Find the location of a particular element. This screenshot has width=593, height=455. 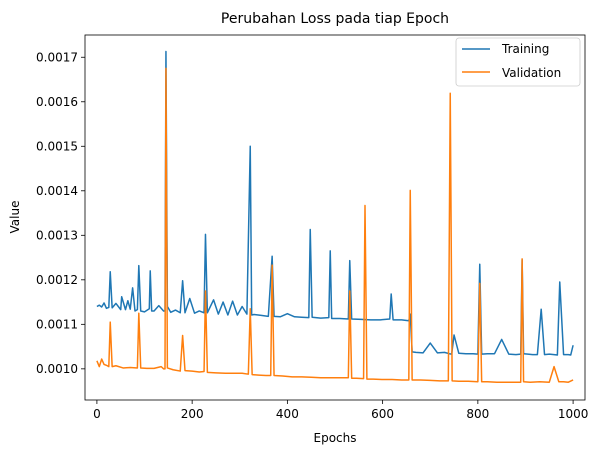

y-tick-label: 0.0014 is located at coordinates (57, 191).